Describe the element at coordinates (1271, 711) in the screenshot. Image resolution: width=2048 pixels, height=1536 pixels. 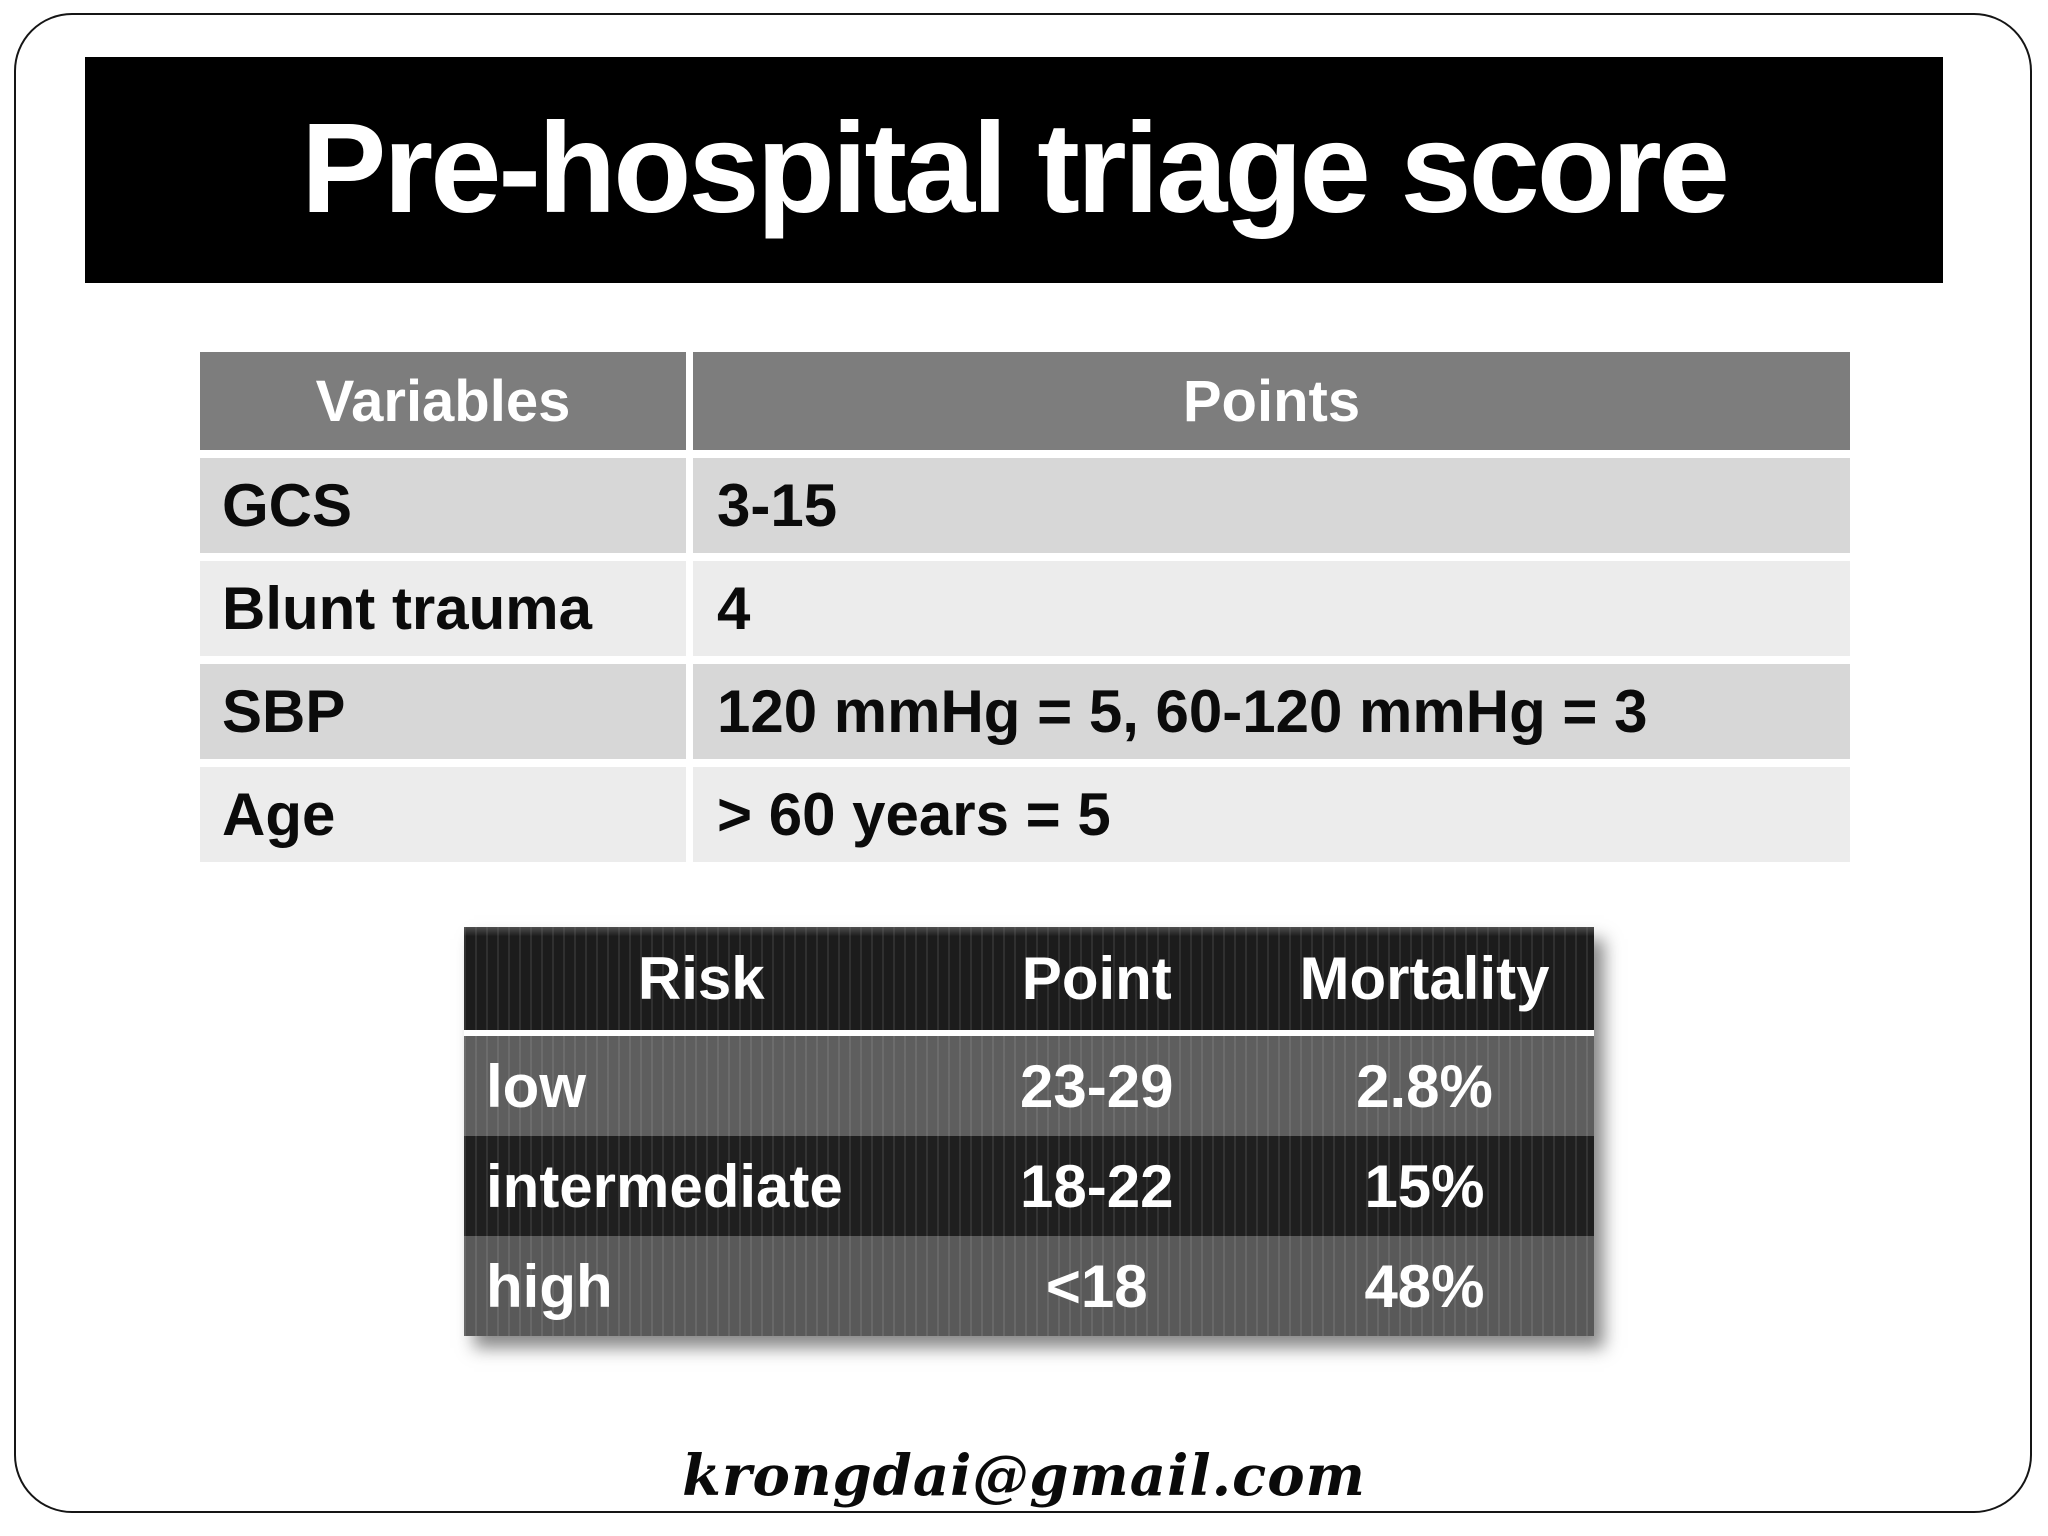
I see `points-cell: 120 mmHg = 5, 60-120 mmHg = 3` at that location.